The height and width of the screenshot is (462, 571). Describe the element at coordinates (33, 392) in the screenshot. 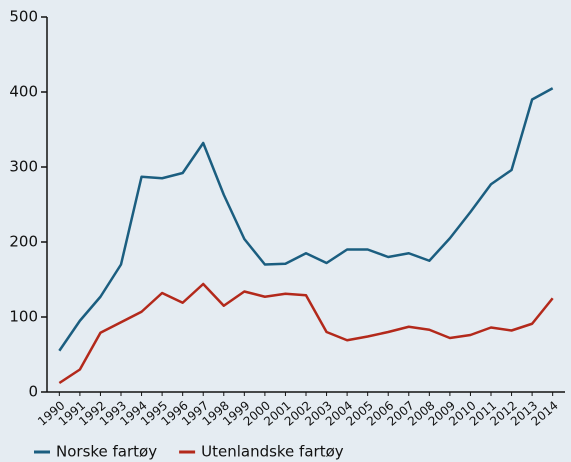

I see `y-tick-label: 0` at that location.